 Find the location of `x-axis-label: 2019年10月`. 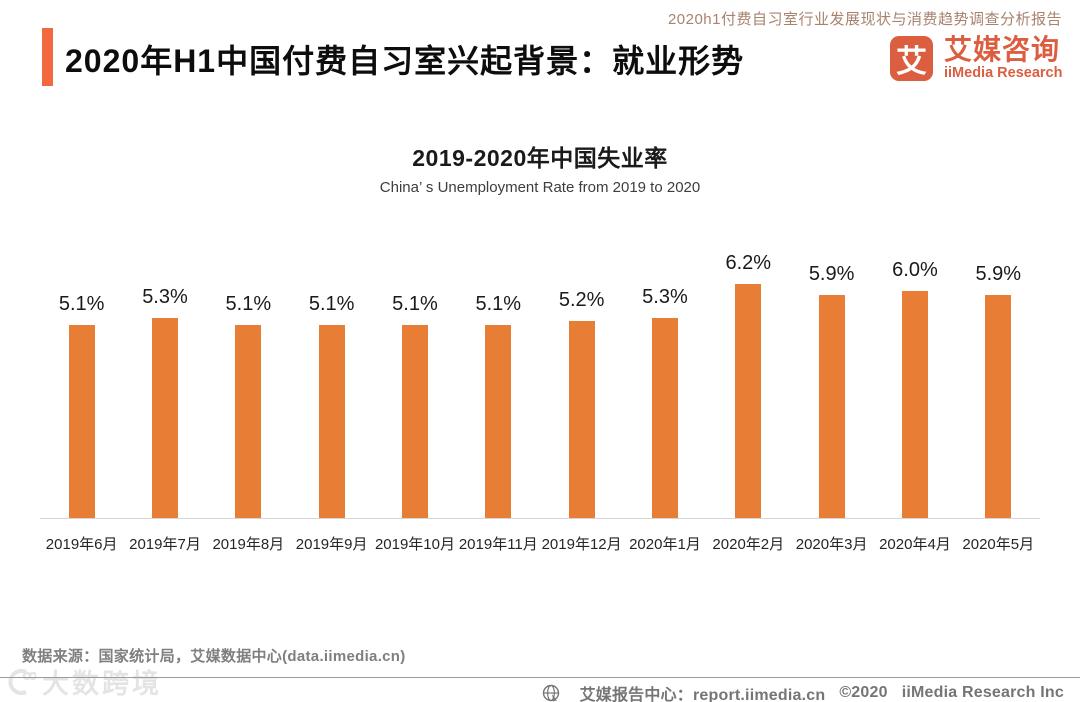

x-axis-label: 2019年10月 is located at coordinates (414, 544).